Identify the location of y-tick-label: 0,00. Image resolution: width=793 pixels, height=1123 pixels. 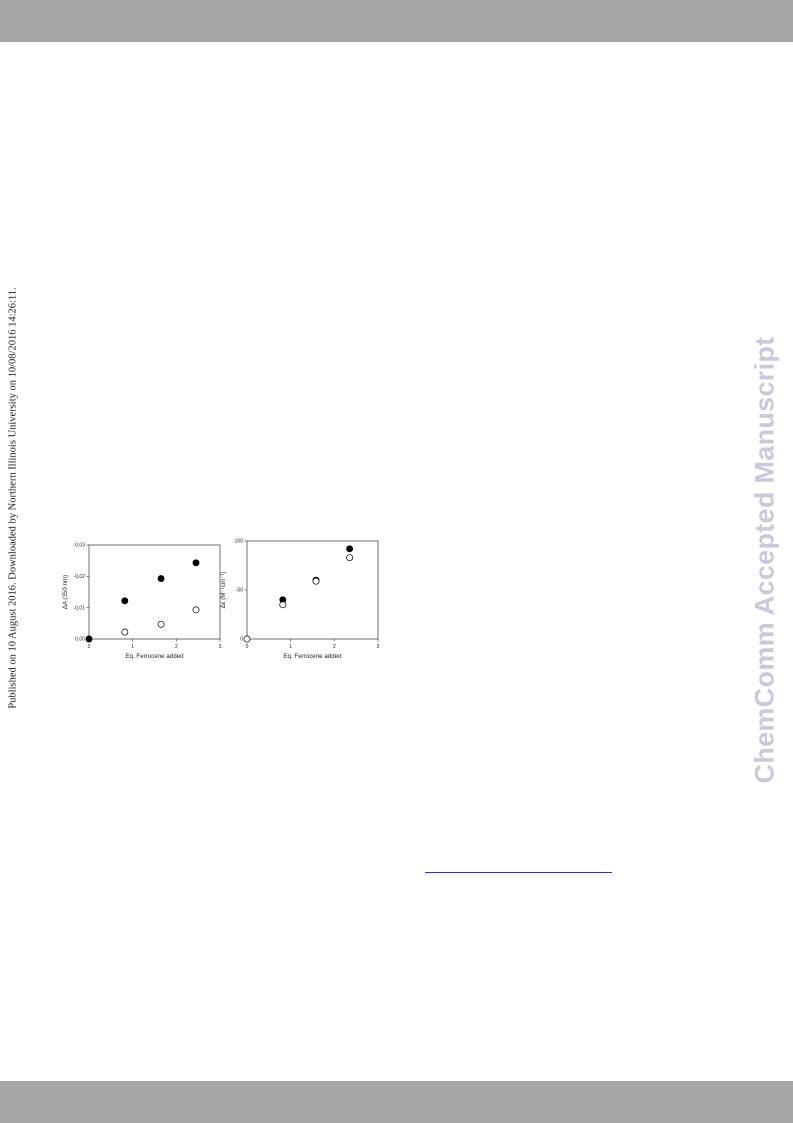
(80, 640).